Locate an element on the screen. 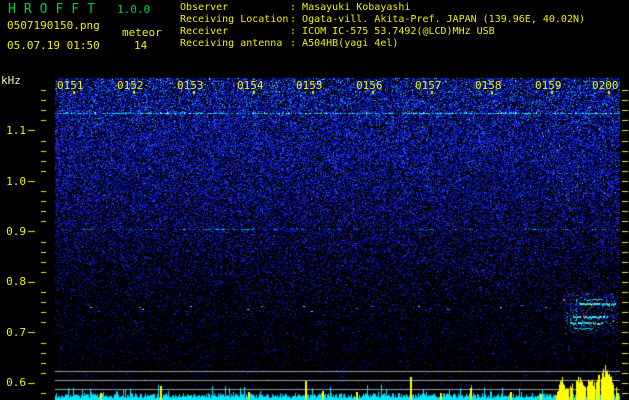  freq-label: 0.9 is located at coordinates (16, 231).